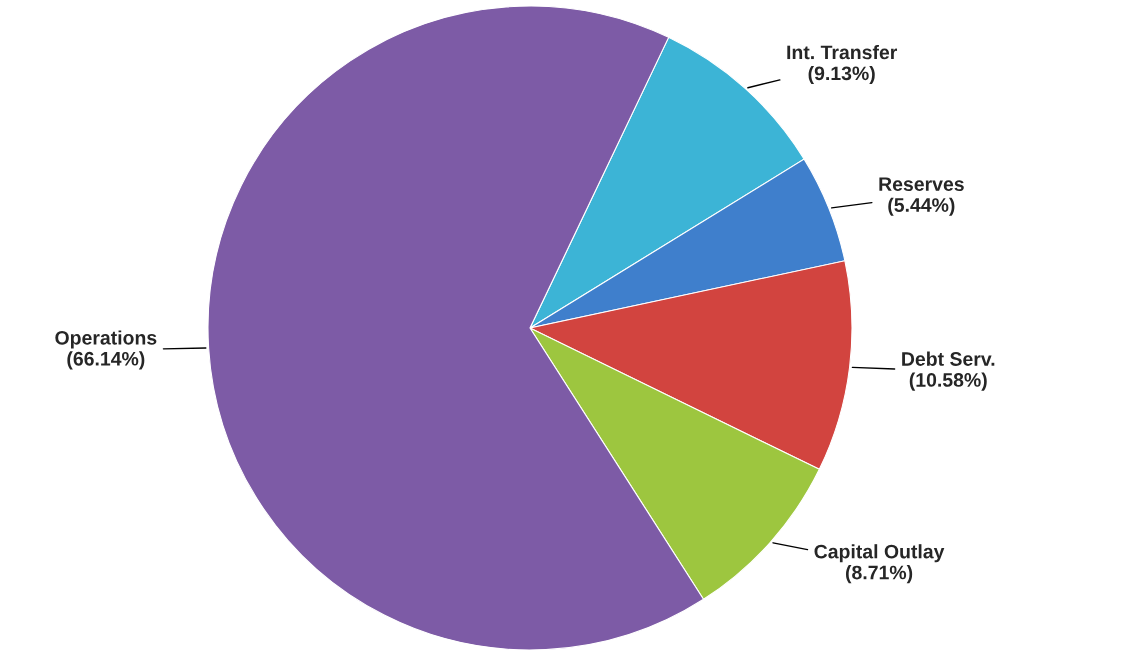 Image resolution: width=1142 pixels, height=652 pixels. Describe the element at coordinates (879, 553) in the screenshot. I see `slice-label: Capital Outlay` at that location.